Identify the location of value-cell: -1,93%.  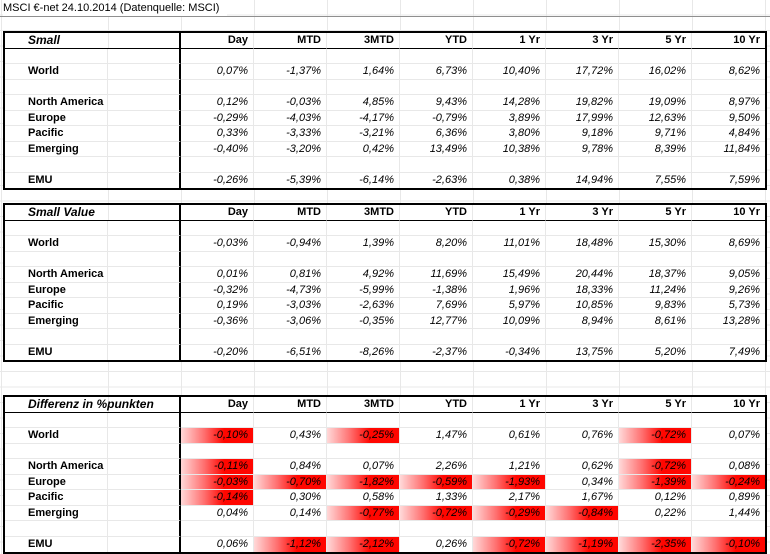
(509, 482).